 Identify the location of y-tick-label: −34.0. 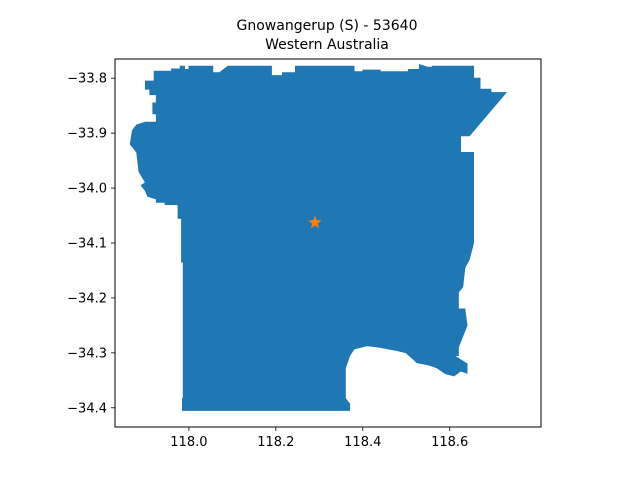
(87, 189).